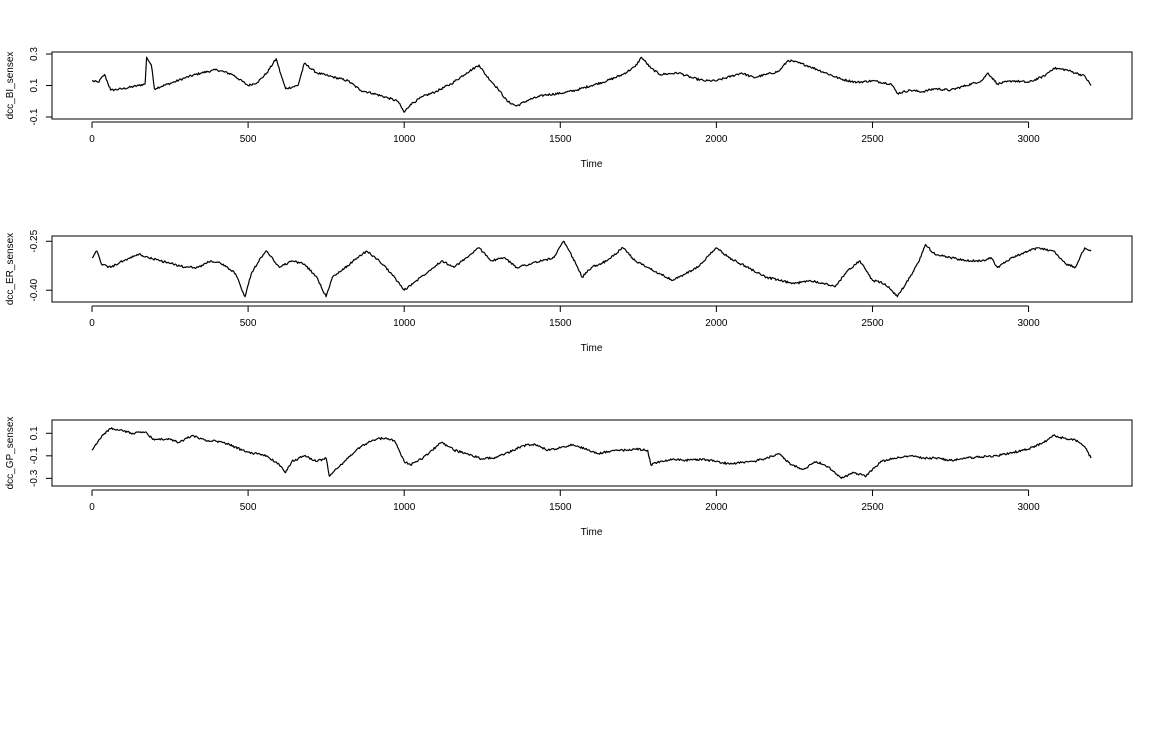 The image size is (1159, 735). Describe the element at coordinates (34, 54) in the screenshot. I see `y-tick-label: 0.3` at that location.